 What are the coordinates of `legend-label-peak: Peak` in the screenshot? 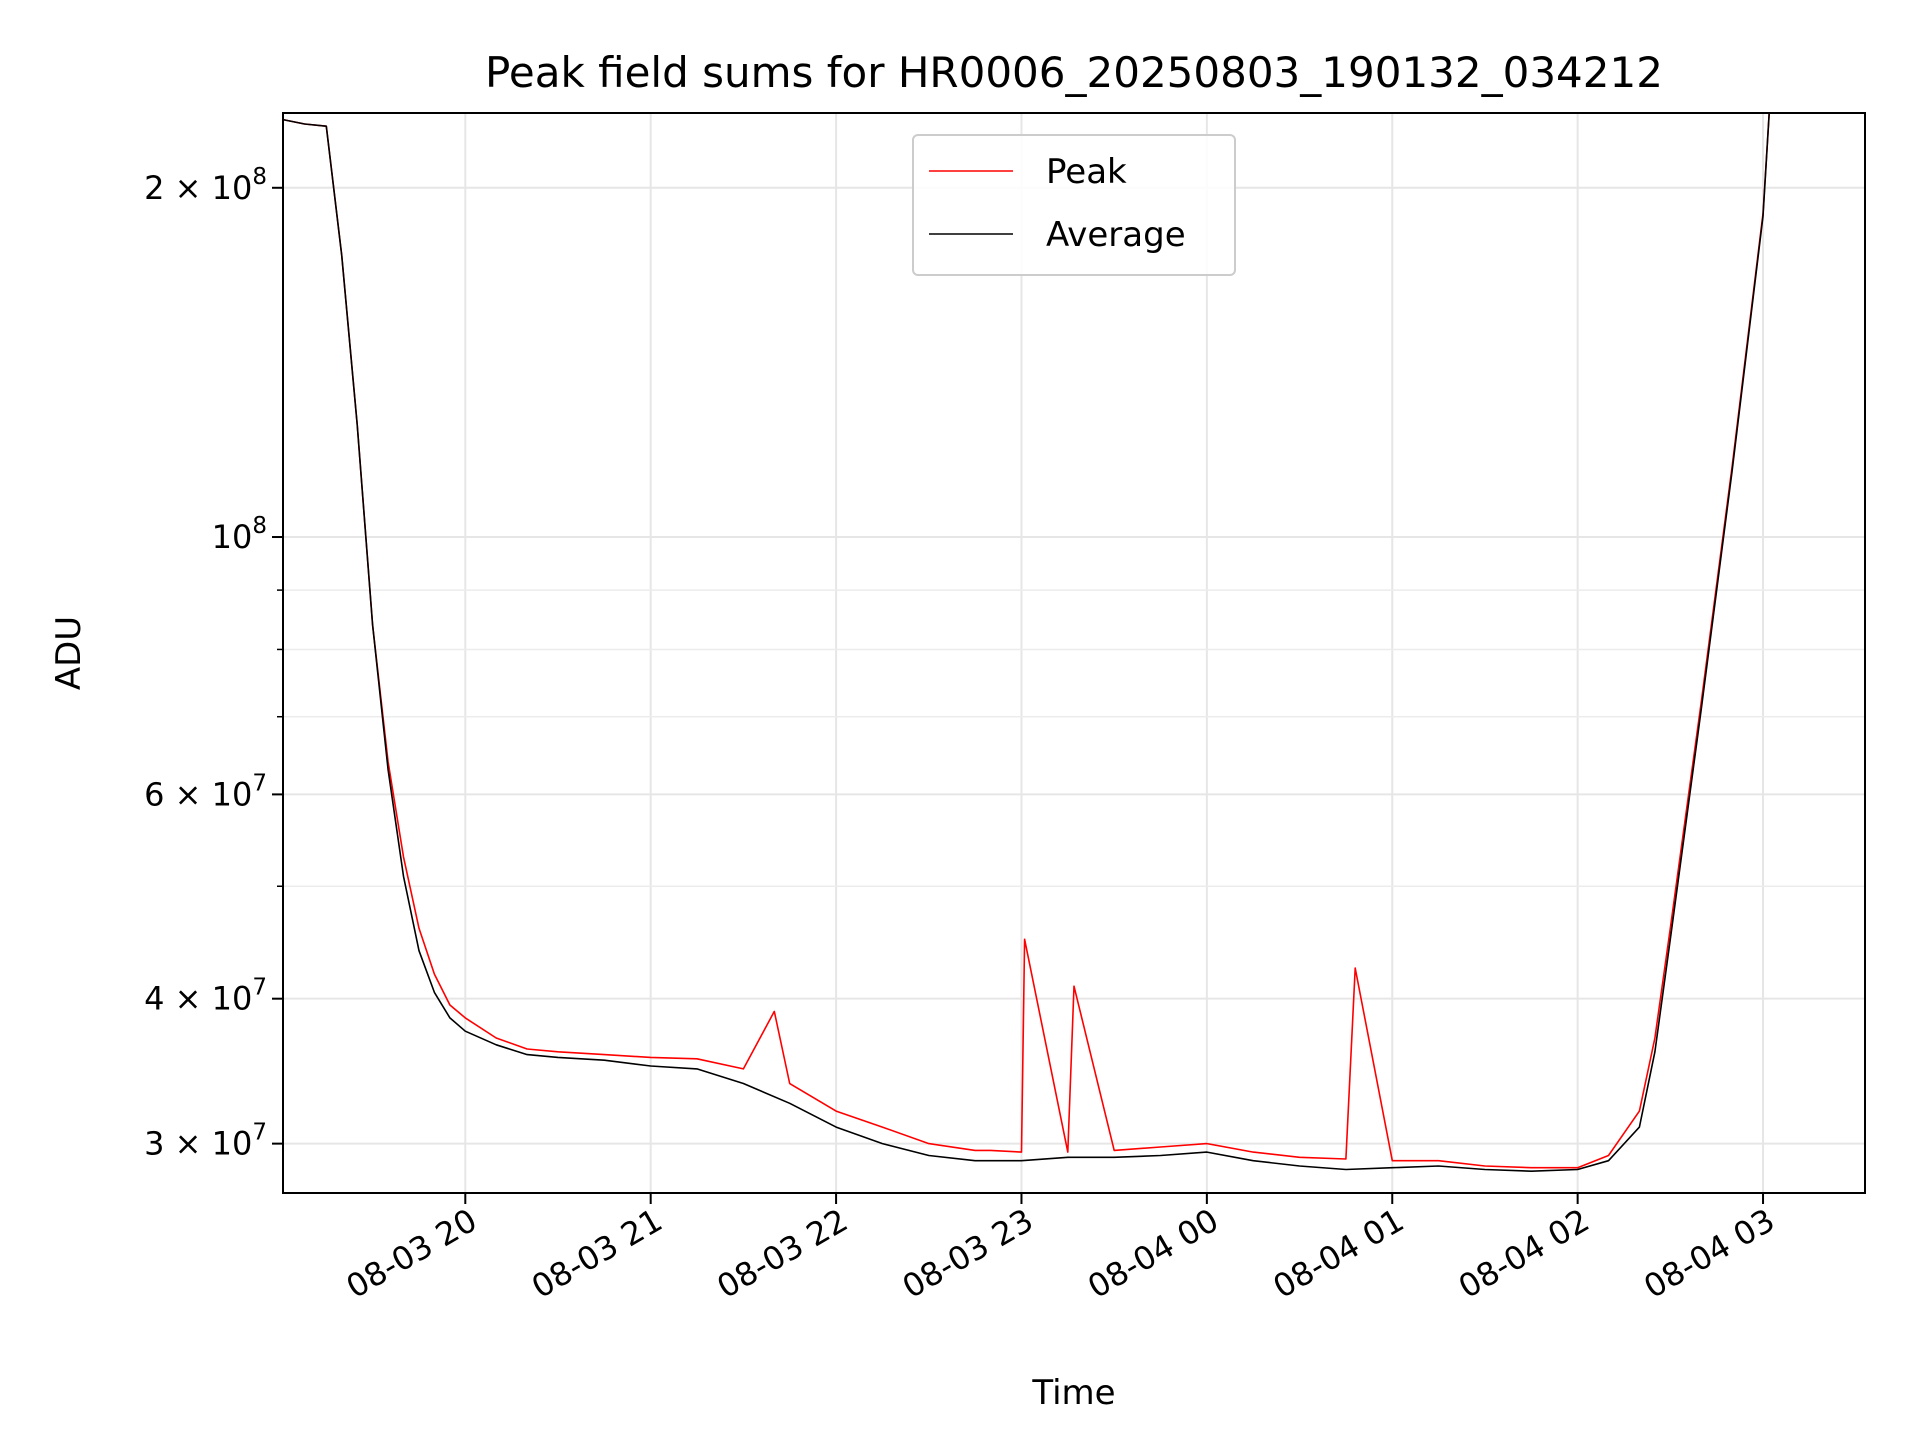 It's located at (1086, 172).